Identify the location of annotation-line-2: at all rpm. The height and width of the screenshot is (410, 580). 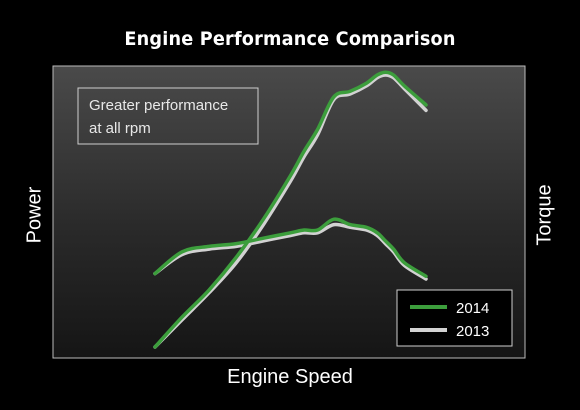
(120, 128).